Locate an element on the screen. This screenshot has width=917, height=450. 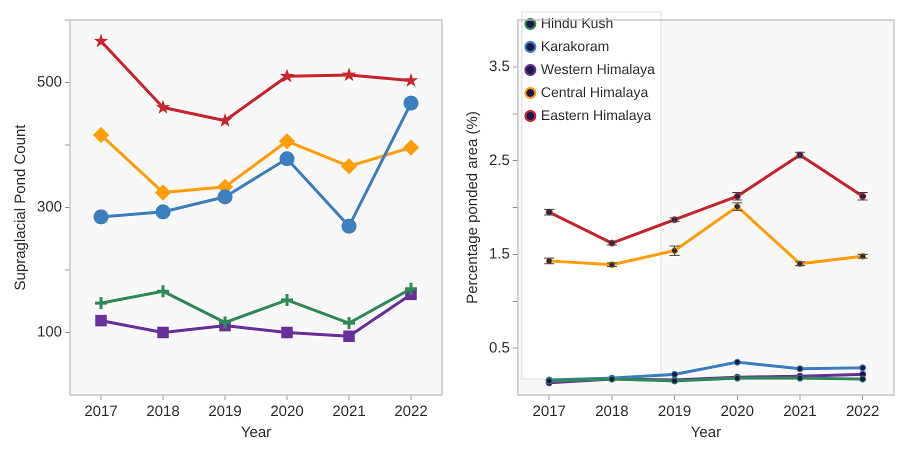
y-axis-title: Percentage ponded area (%) is located at coordinates (473, 207).